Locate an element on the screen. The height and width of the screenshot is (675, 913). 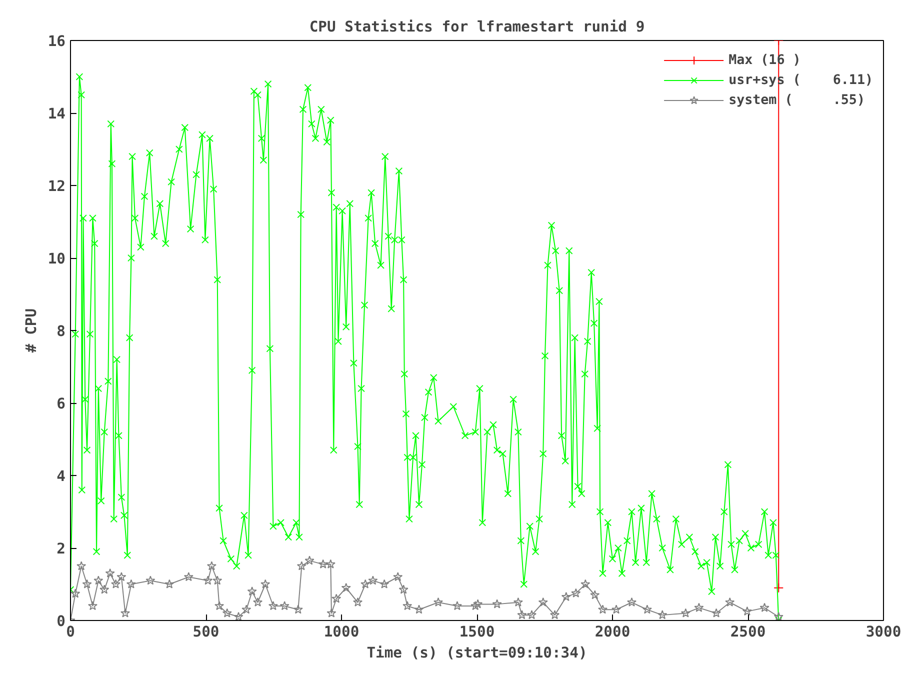
y-tick-label: 6 is located at coordinates (61, 404).